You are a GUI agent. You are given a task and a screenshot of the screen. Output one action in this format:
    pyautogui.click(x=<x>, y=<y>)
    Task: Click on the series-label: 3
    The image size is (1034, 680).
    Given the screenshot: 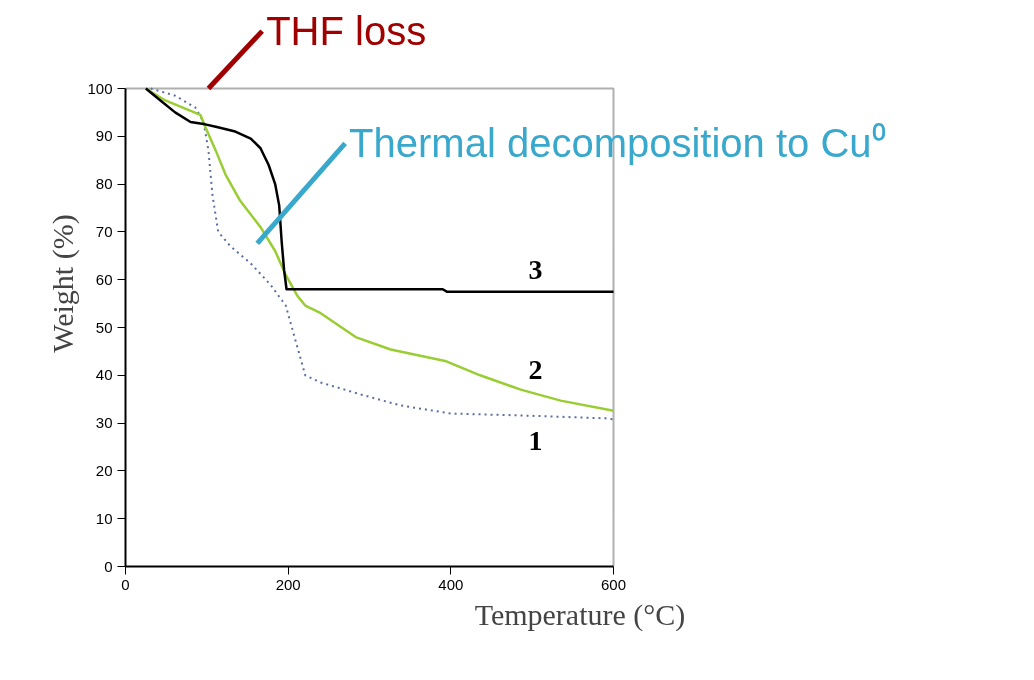 What is the action you would take?
    pyautogui.click(x=535, y=270)
    